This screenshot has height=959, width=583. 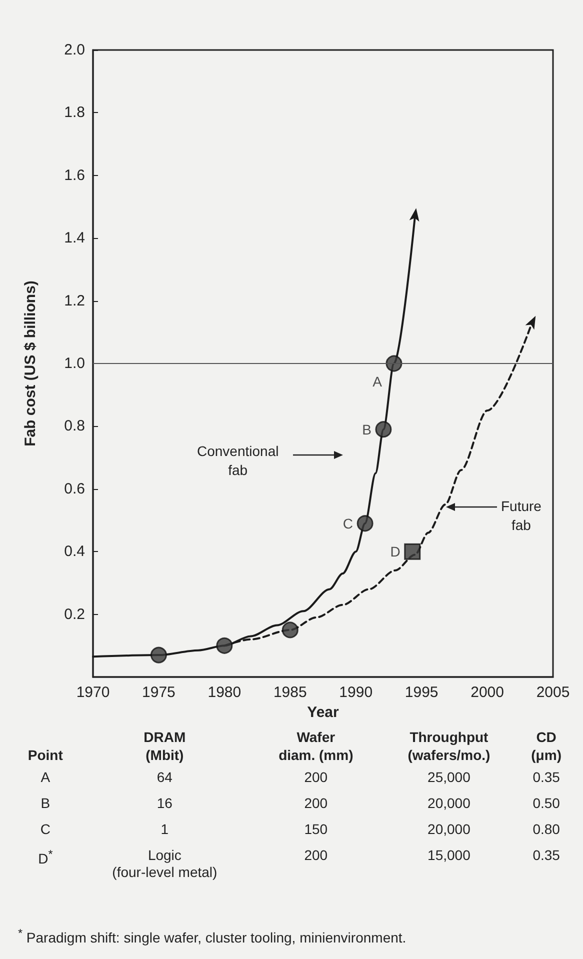 I want to click on y-tick-label: 0.2, so click(x=74, y=614).